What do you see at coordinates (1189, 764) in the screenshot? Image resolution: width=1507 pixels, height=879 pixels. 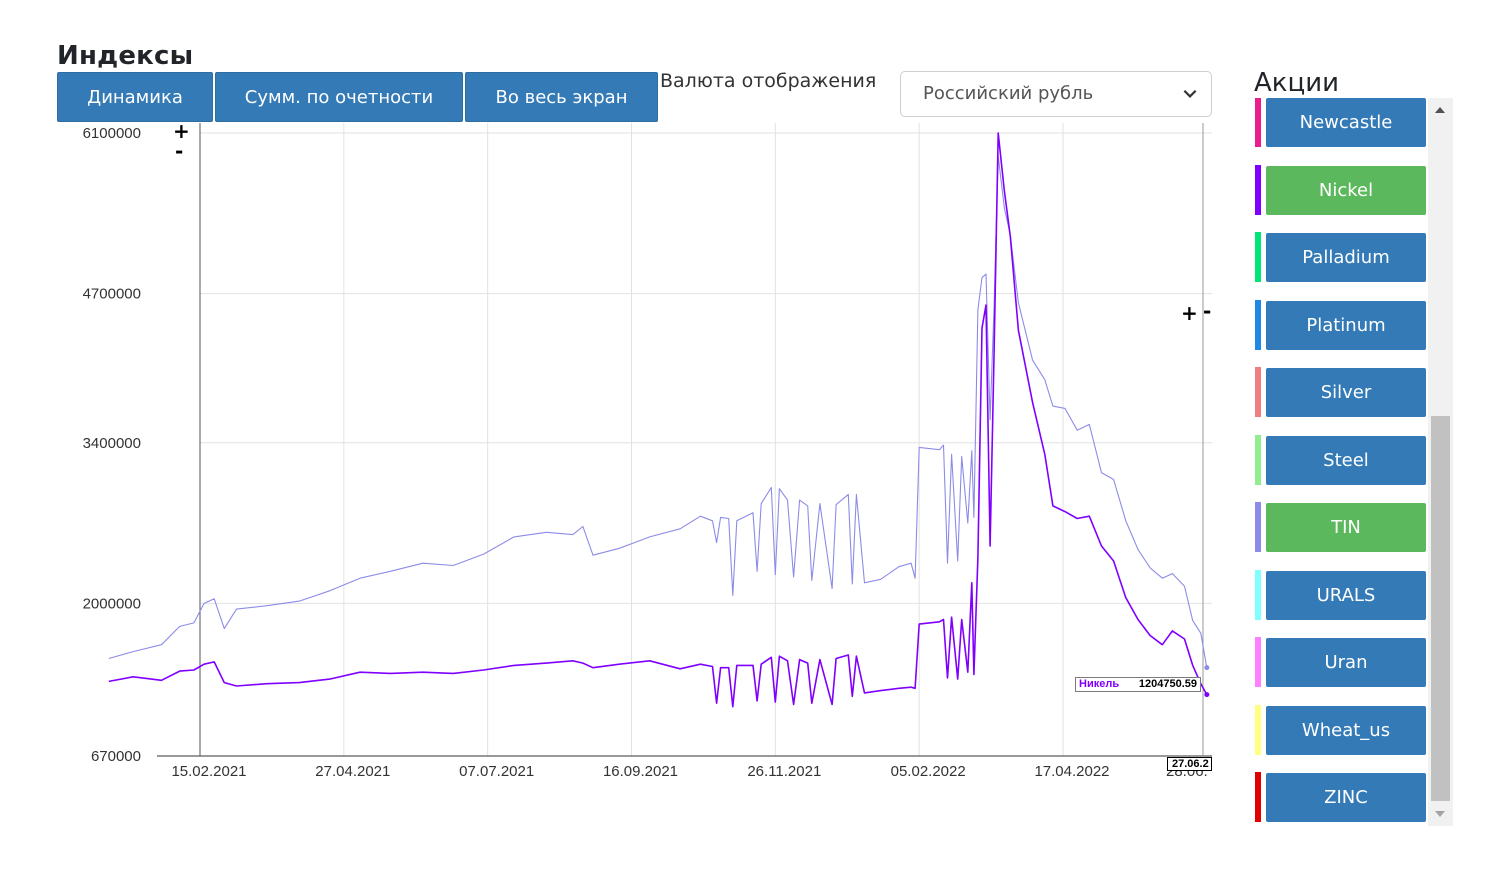 I see `cursor-date-label: 27.06.2` at bounding box center [1189, 764].